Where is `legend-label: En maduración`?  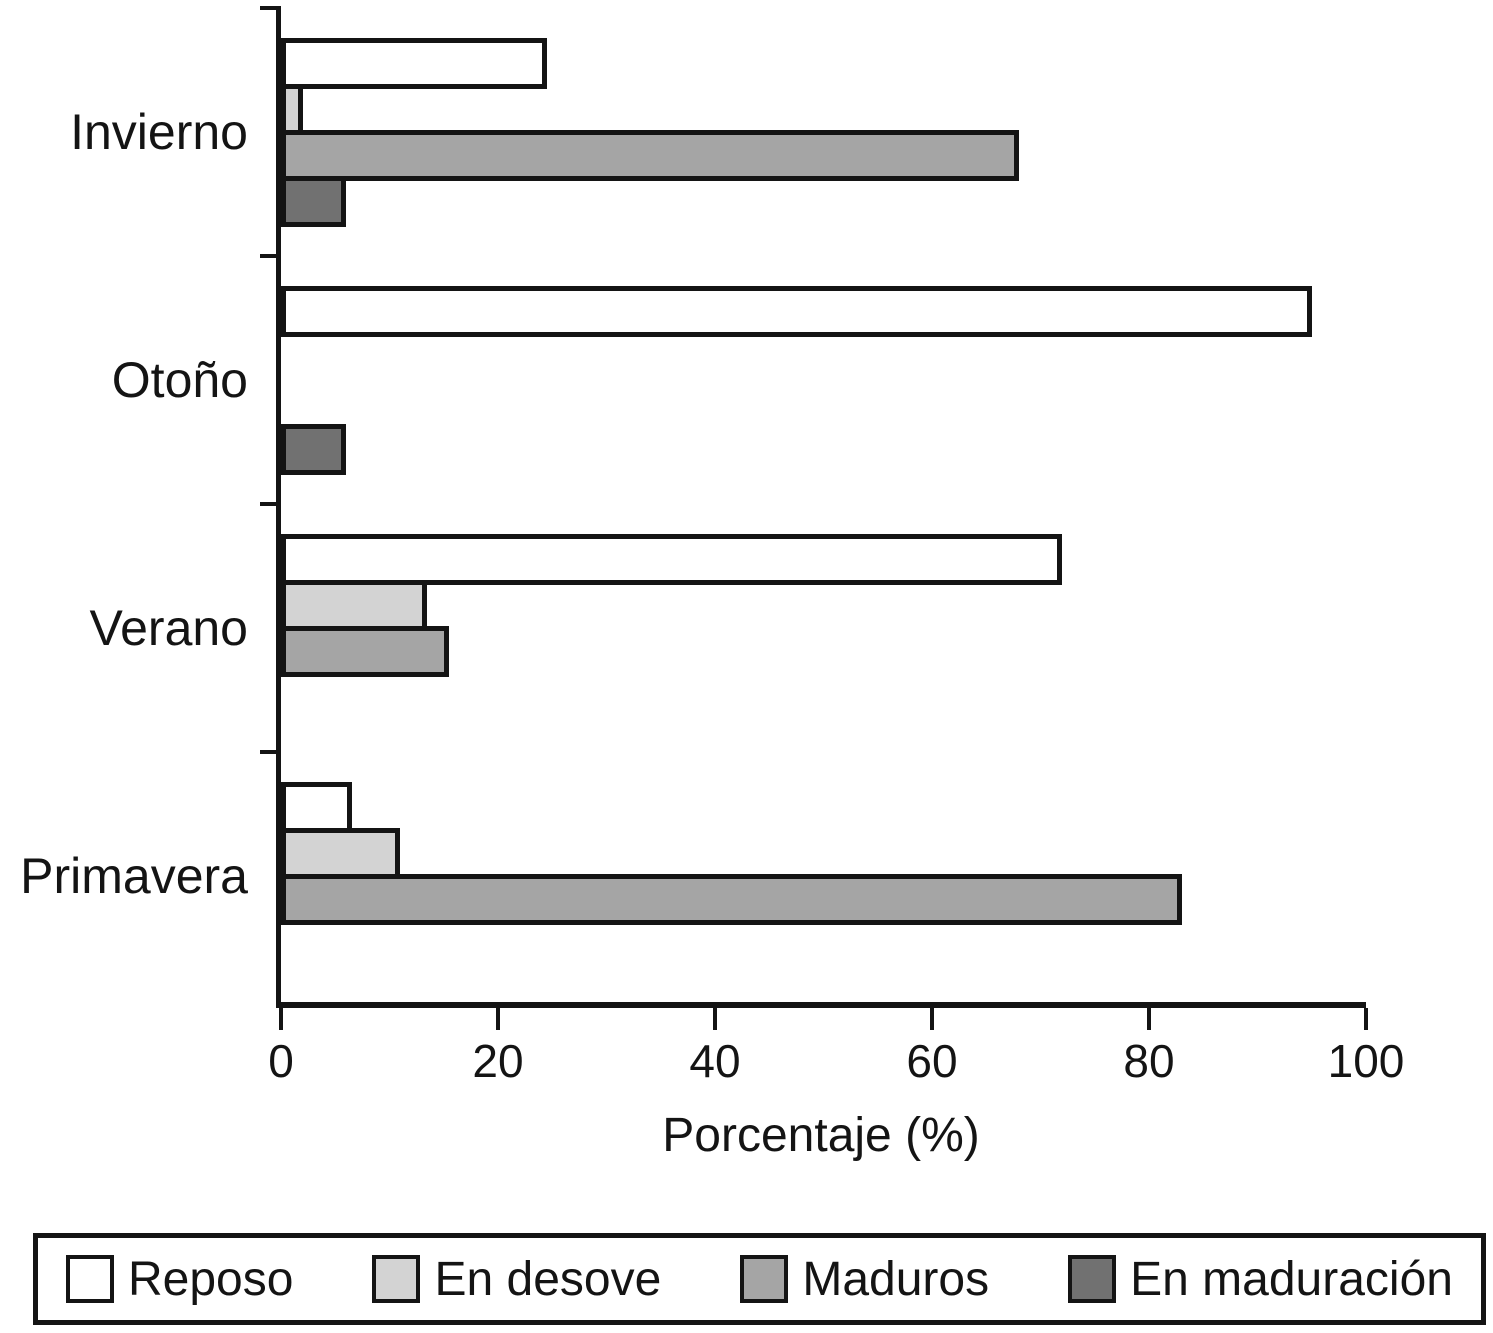 legend-label: En maduración is located at coordinates (1291, 1279).